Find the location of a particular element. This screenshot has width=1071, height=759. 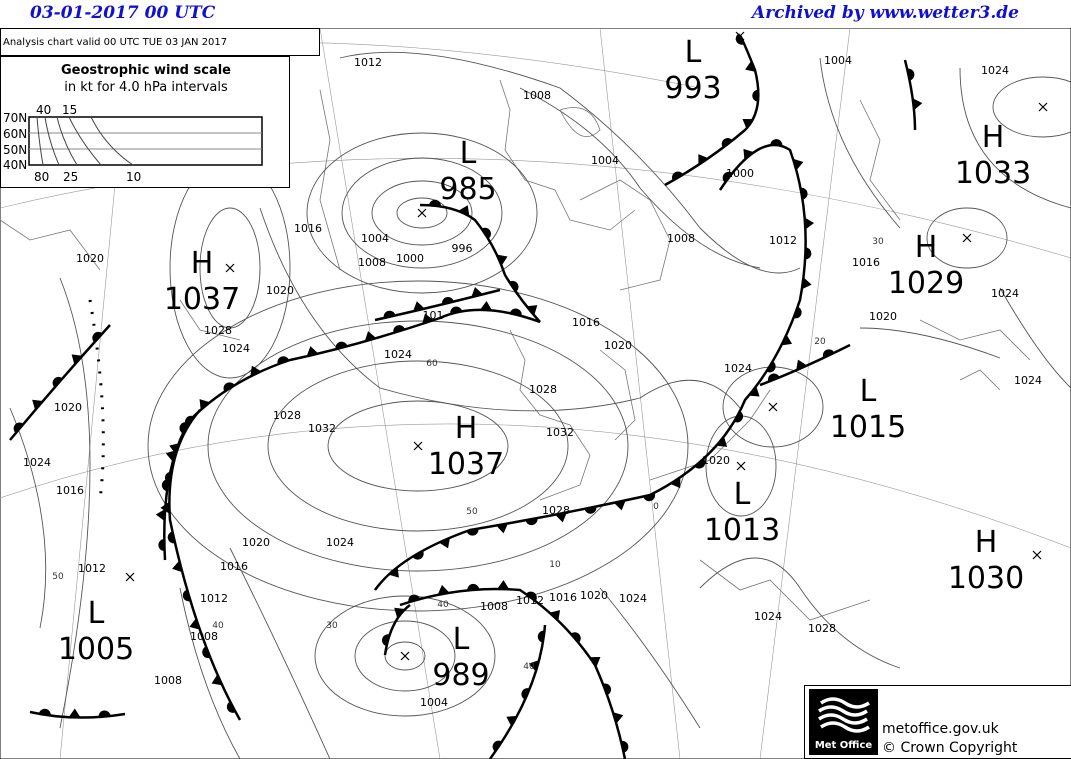

wind-label: 40 is located at coordinates (218, 626).